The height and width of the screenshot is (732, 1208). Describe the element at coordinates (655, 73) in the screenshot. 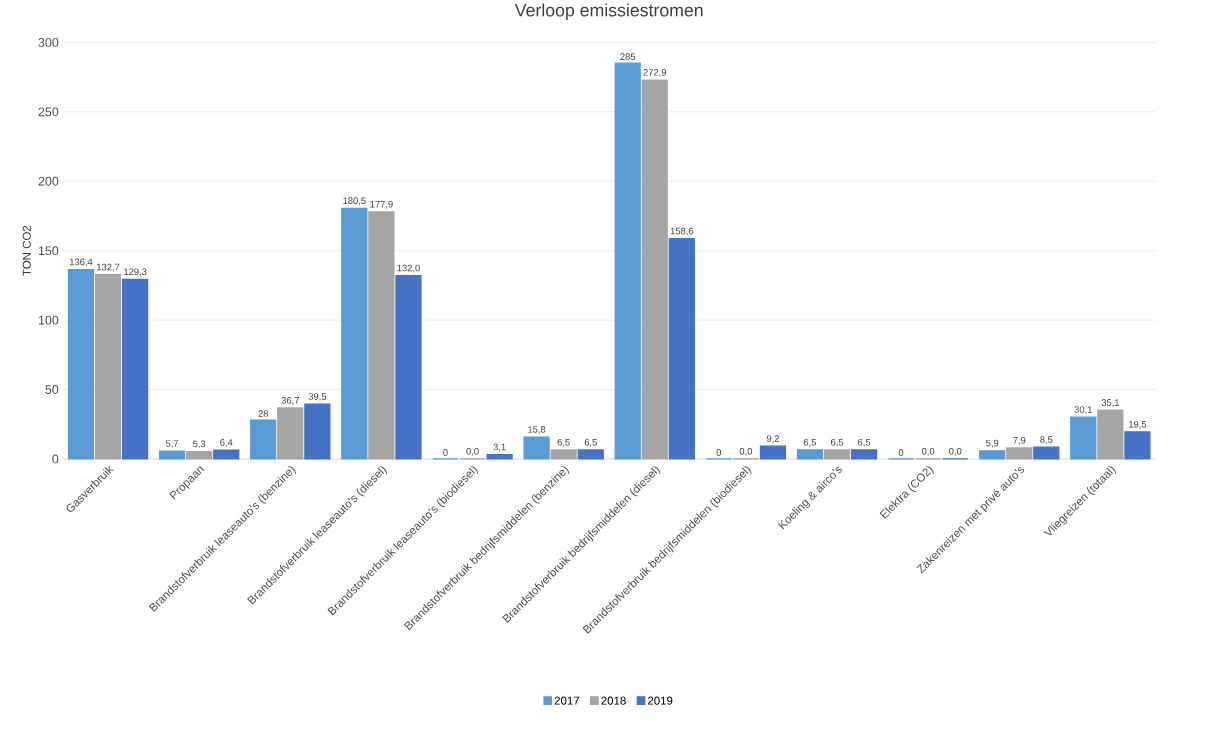

I see `data-label: 272,9` at that location.